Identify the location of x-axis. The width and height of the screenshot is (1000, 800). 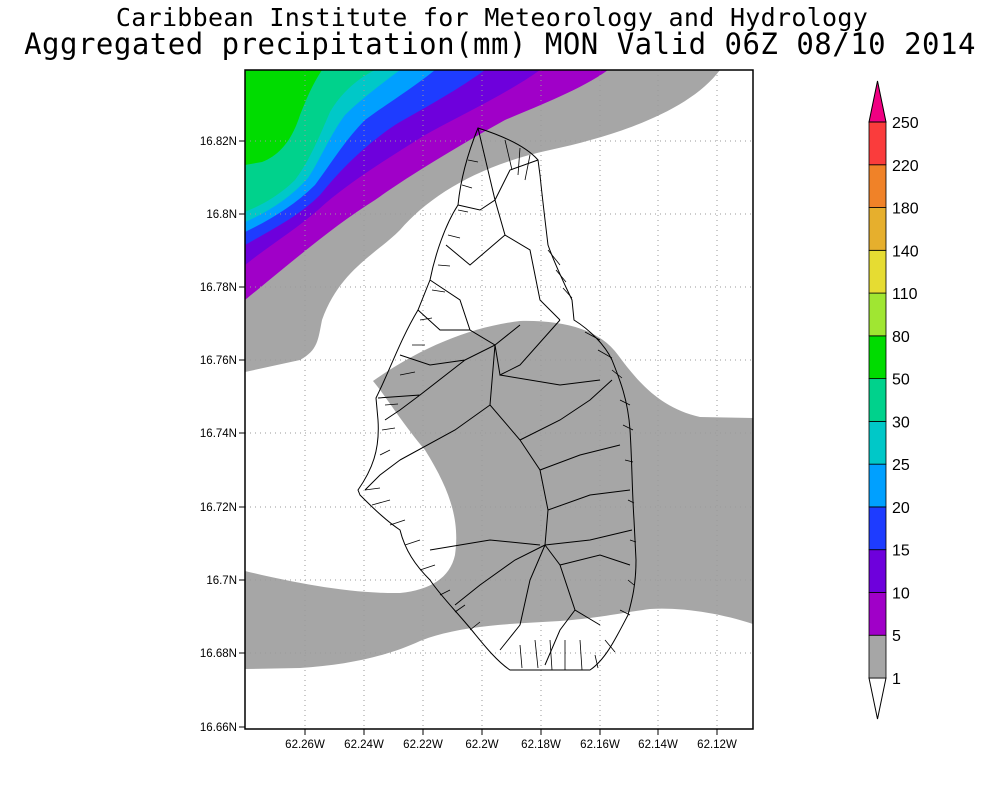
(511, 732).